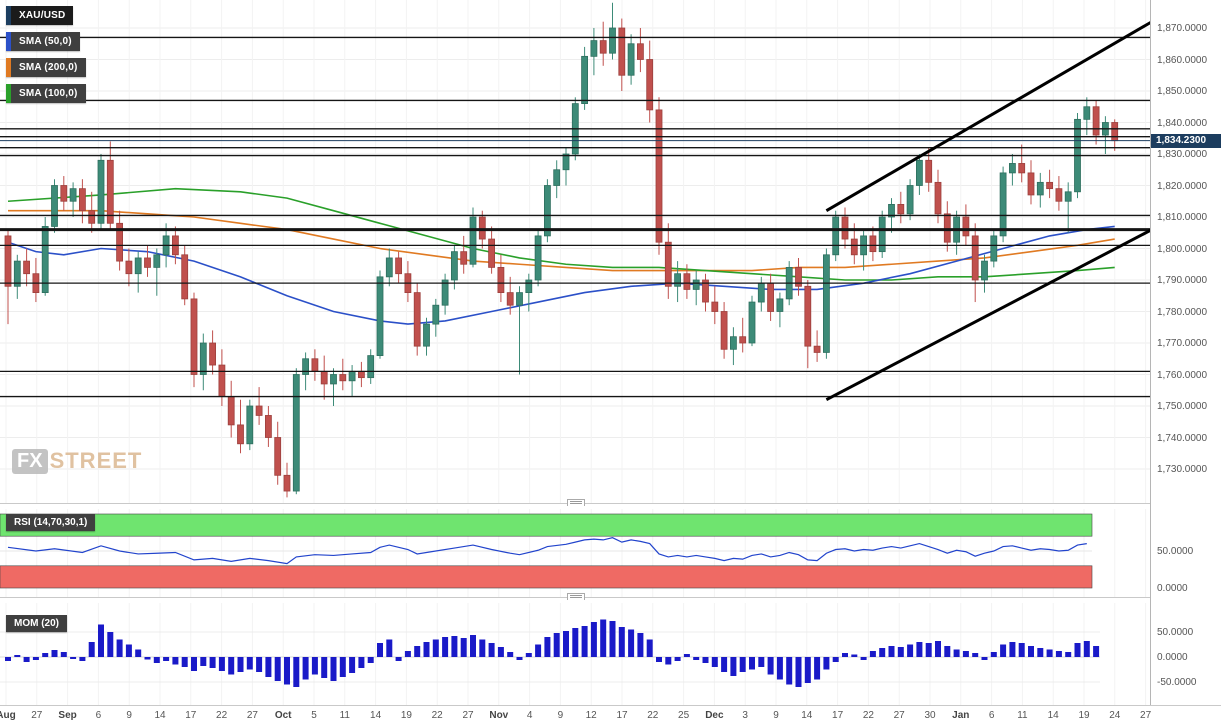 This screenshot has width=1221, height=726. I want to click on momentum-pane: MOM (20), so click(575, 654).